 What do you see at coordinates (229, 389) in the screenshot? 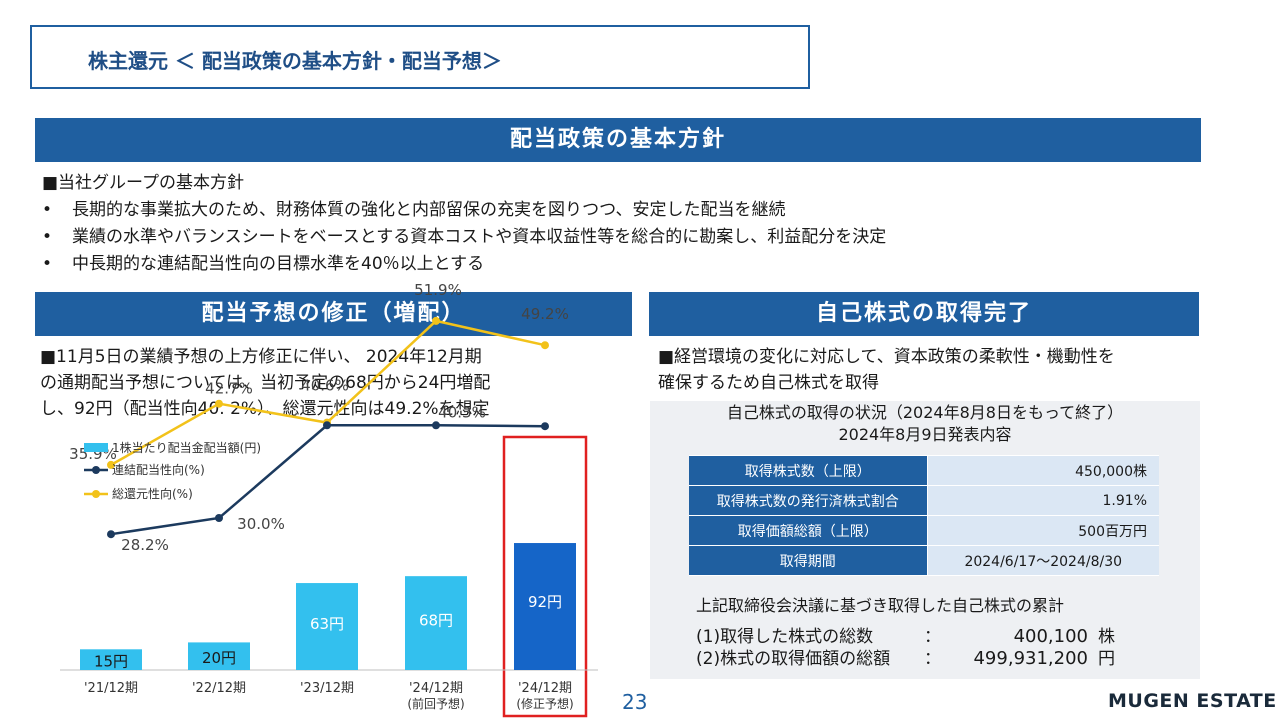
I see `total-return-data-label: 42.7%` at bounding box center [229, 389].